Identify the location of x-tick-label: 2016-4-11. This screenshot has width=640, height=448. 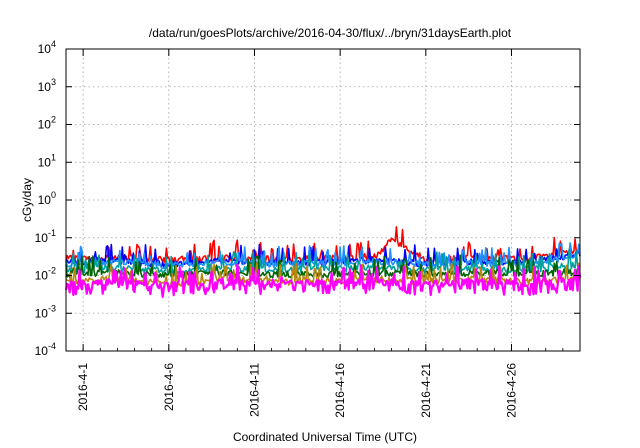
(254, 390).